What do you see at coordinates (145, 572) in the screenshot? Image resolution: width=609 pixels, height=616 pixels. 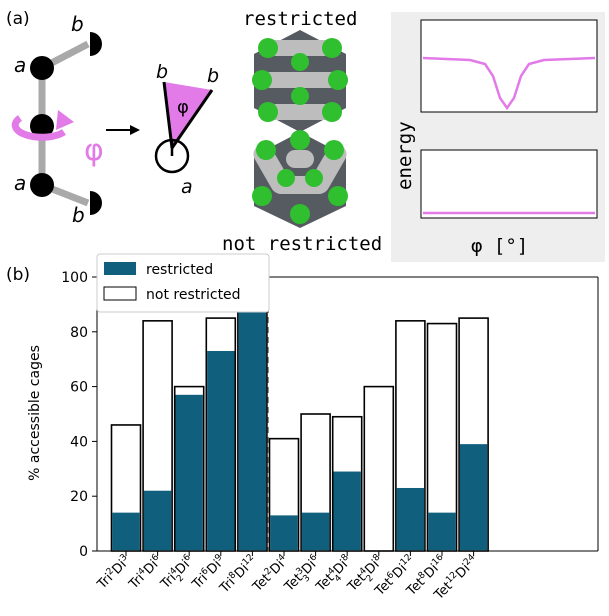 I see `x-tick-label: Tri4Di6` at bounding box center [145, 572].